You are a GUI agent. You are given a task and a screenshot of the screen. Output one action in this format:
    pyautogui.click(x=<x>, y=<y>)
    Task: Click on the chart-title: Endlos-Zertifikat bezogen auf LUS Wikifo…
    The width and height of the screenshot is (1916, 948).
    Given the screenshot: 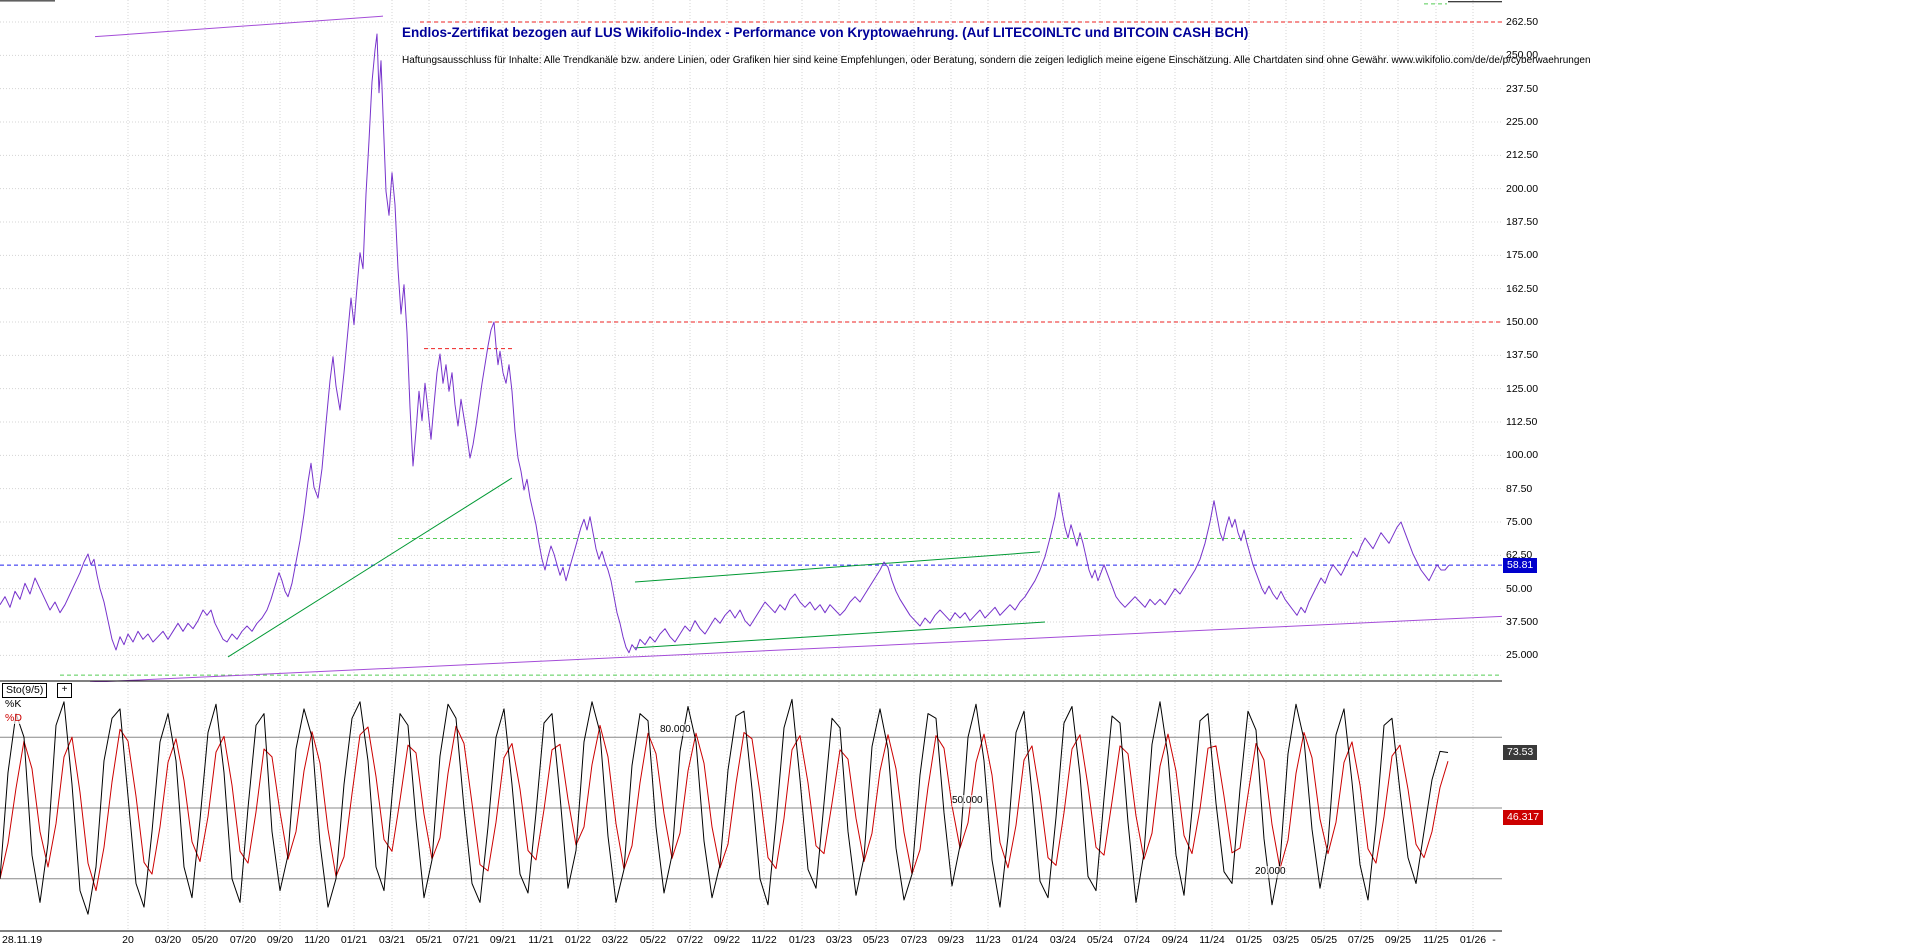 What is the action you would take?
    pyautogui.click(x=825, y=32)
    